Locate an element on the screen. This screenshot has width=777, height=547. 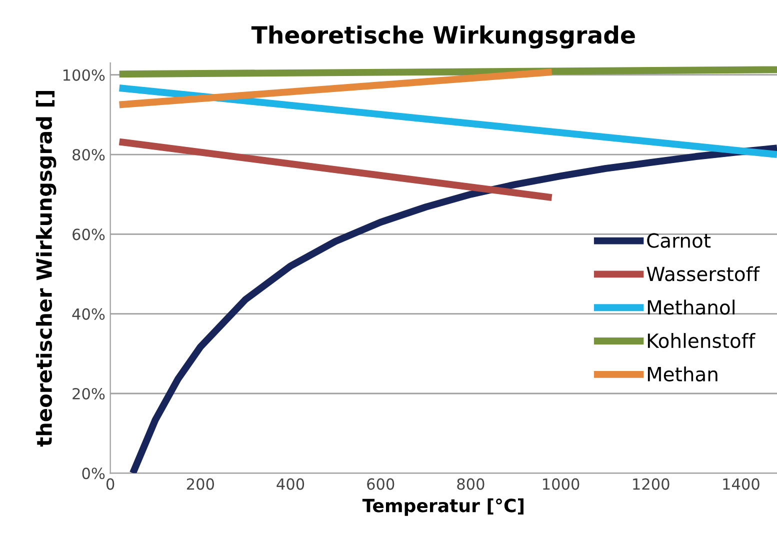
y-tick-label: 0% is located at coordinates (93, 474).